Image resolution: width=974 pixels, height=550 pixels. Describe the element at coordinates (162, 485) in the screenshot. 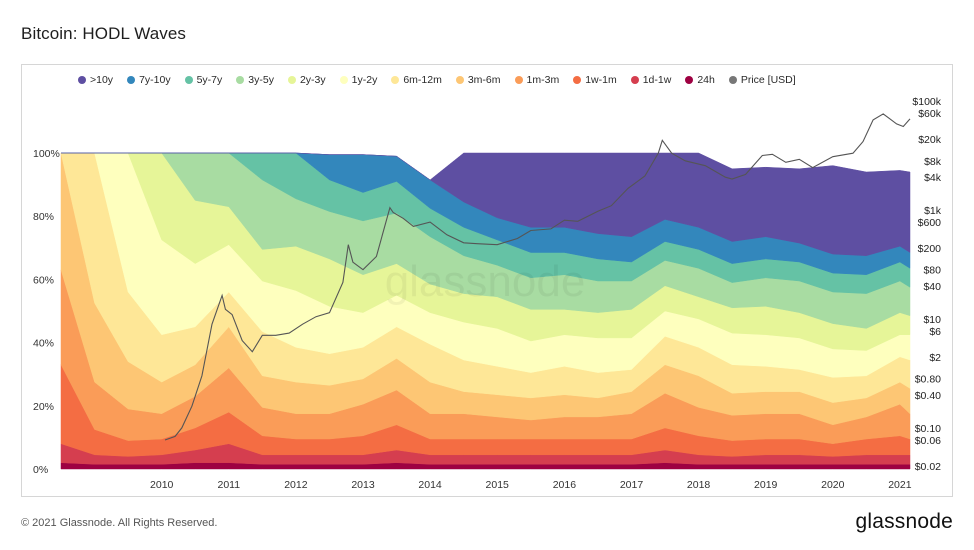

I see `x-tick-label: 2010` at that location.